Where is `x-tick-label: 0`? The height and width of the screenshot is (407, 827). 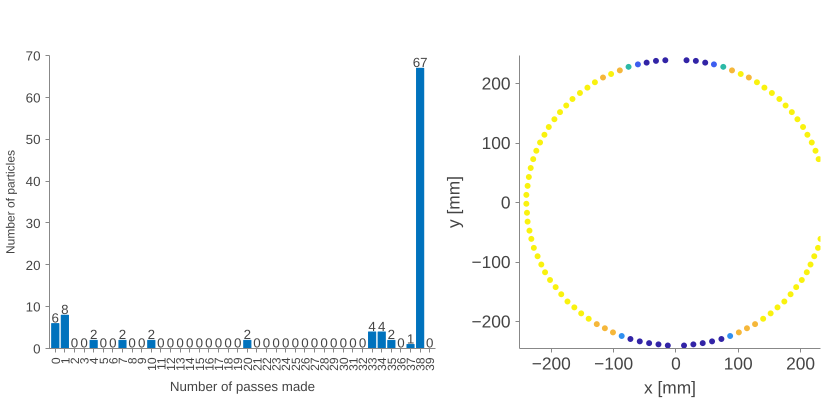 x-tick-label: 0 is located at coordinates (676, 364).